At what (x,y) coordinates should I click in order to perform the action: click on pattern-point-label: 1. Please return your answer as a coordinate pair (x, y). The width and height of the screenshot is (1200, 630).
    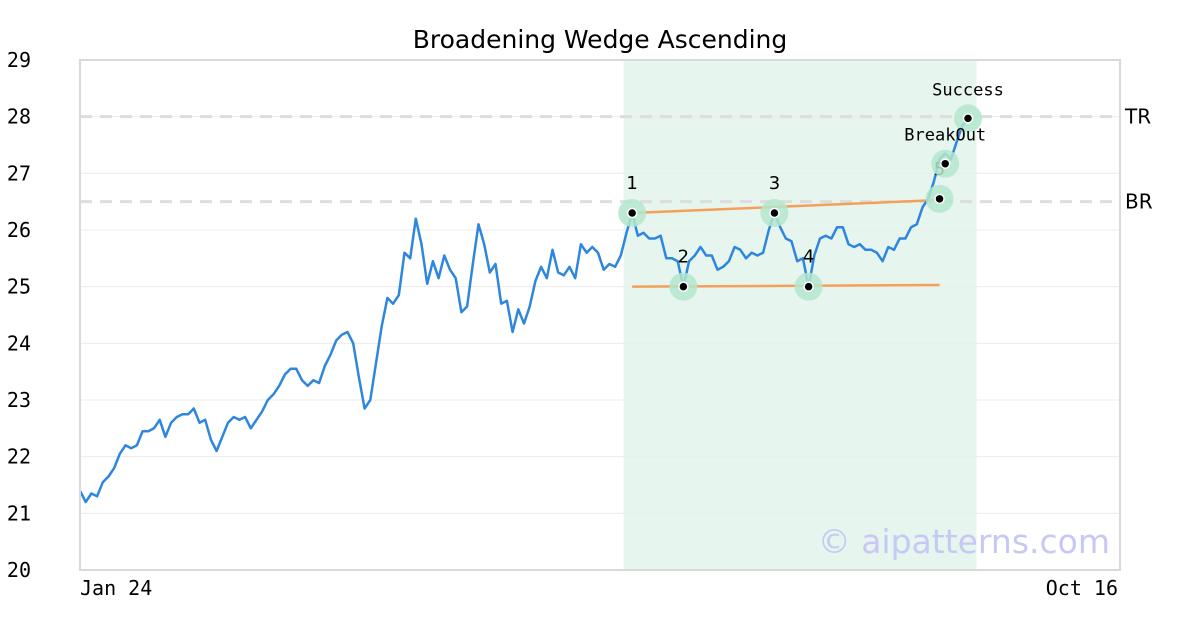
    Looking at the image, I should click on (631, 183).